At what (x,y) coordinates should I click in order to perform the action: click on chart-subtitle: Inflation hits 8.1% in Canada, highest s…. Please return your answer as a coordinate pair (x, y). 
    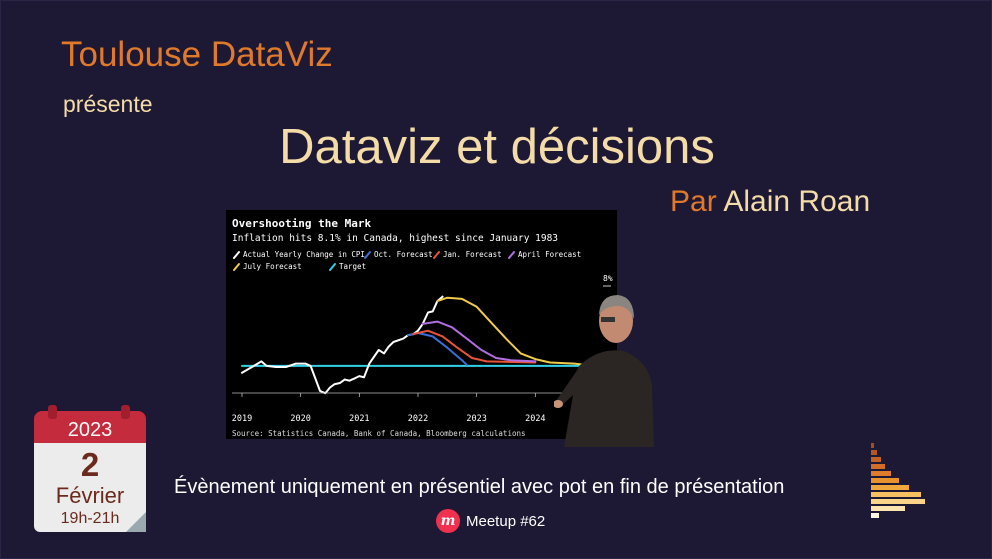
    Looking at the image, I should click on (395, 238).